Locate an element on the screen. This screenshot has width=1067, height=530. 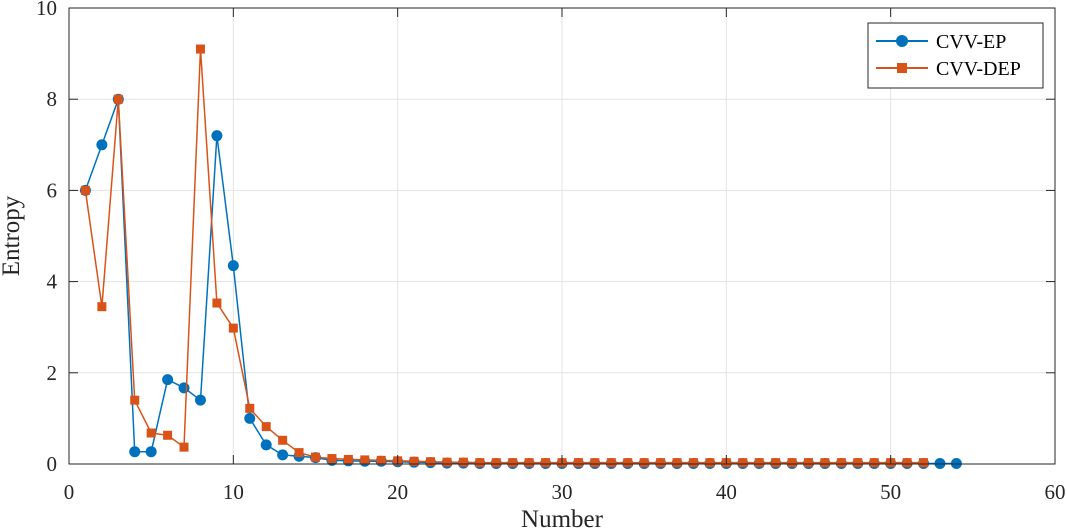
y-tick-label: 8 is located at coordinates (52, 99).